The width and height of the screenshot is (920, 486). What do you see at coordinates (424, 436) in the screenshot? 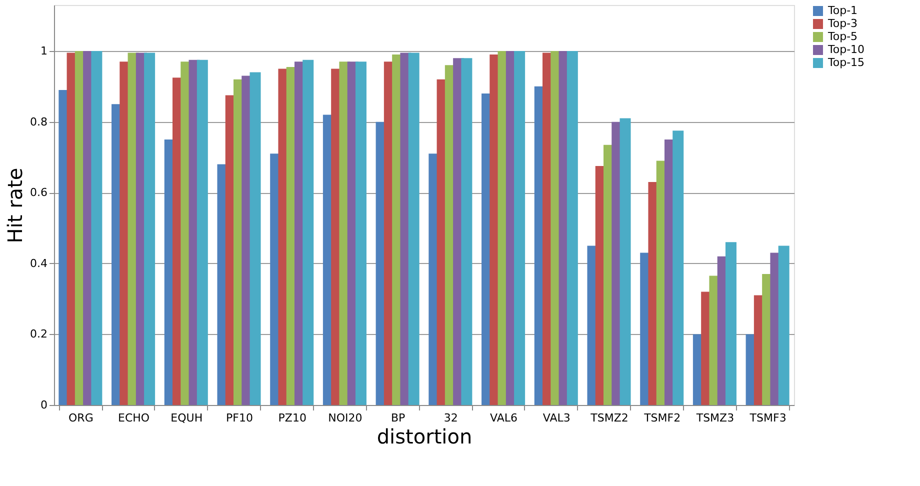
I see `x-axis-title: distortion` at bounding box center [424, 436].